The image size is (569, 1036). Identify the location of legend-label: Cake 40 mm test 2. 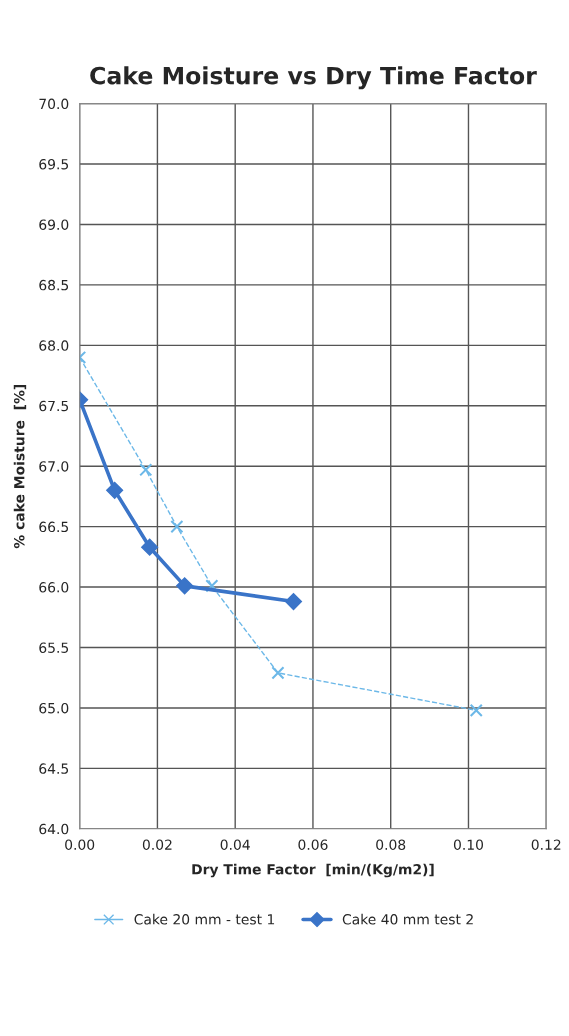
(407, 919).